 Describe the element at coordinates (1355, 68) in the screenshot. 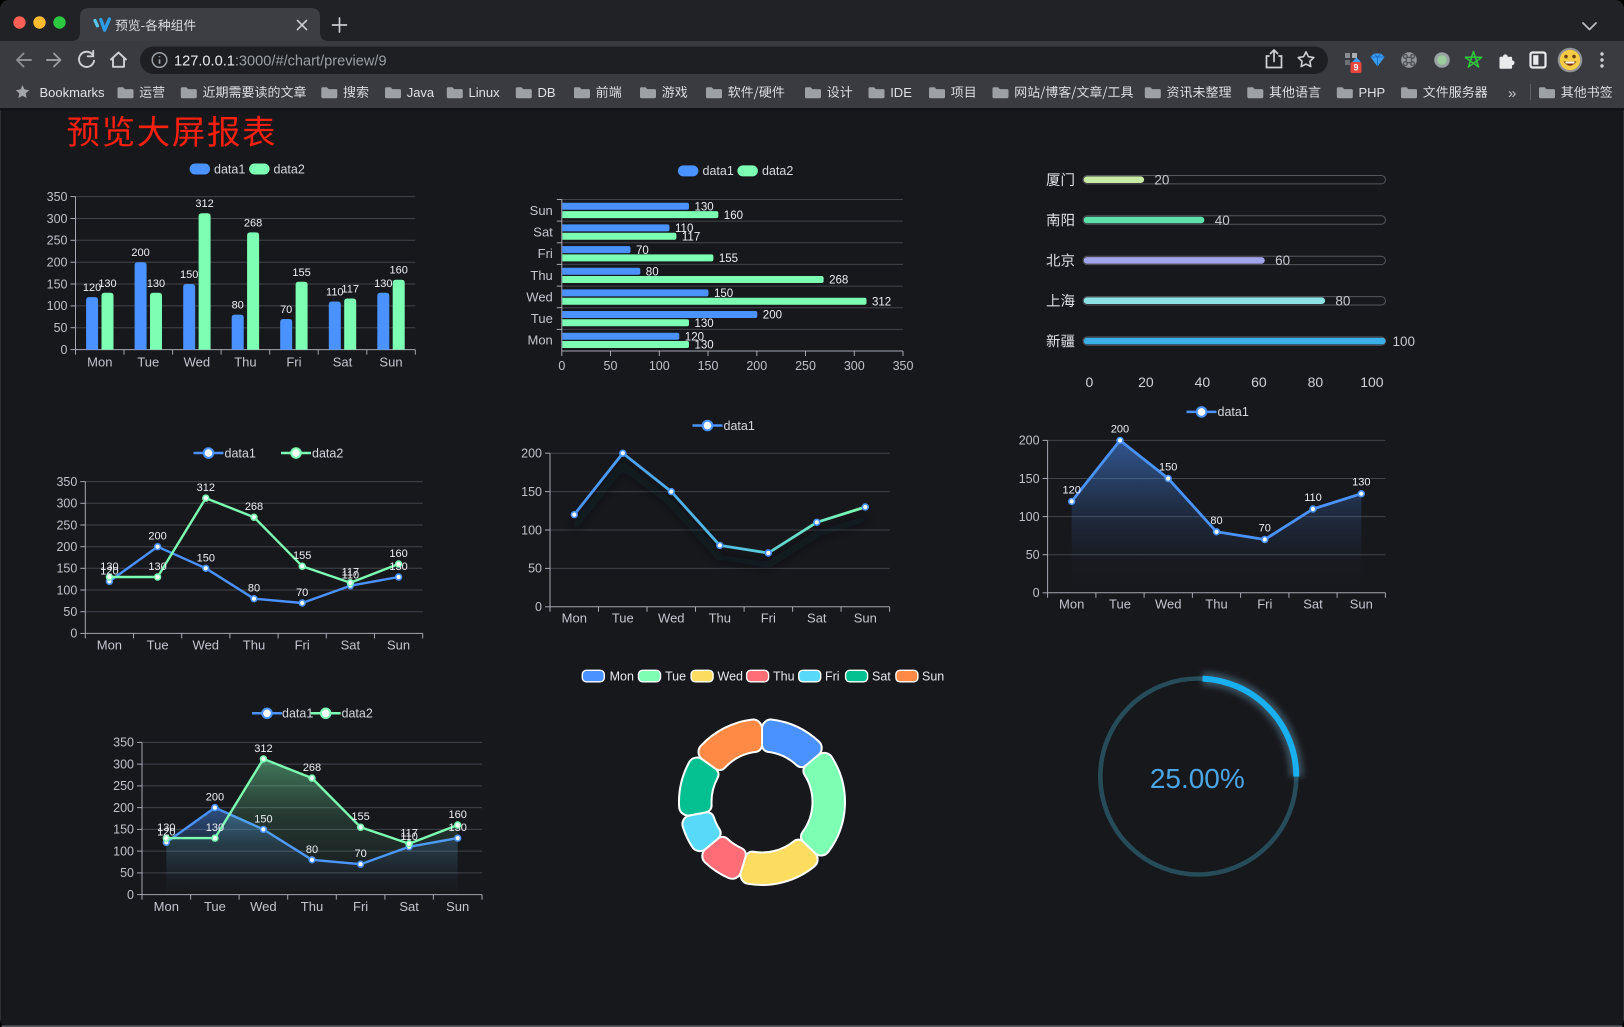

I see `svg-text: 9` at that location.